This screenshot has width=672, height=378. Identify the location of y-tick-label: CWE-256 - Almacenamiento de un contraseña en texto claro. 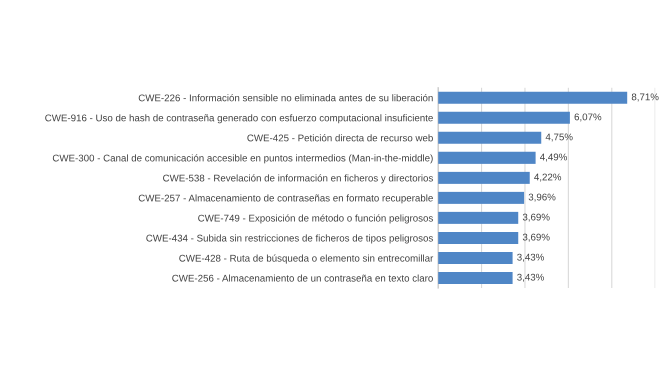
(302, 278).